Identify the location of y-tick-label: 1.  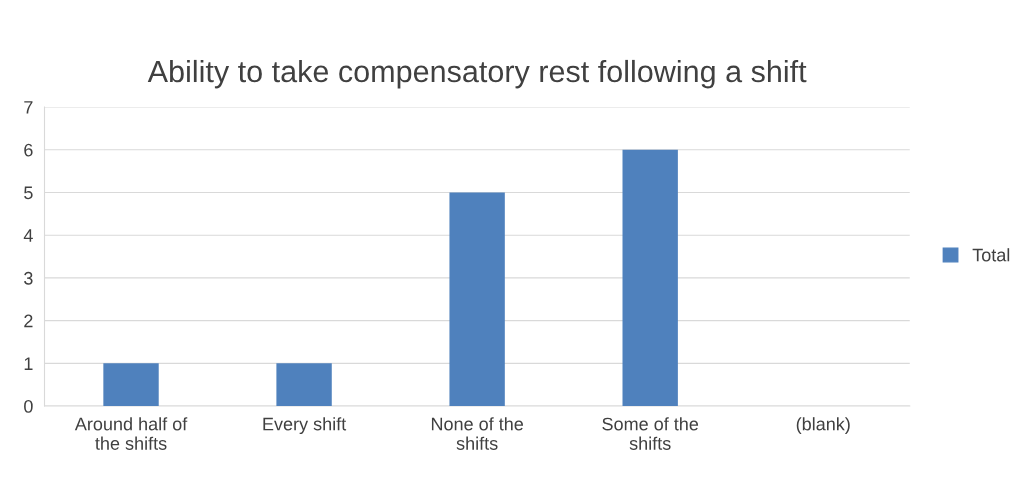
(28, 363).